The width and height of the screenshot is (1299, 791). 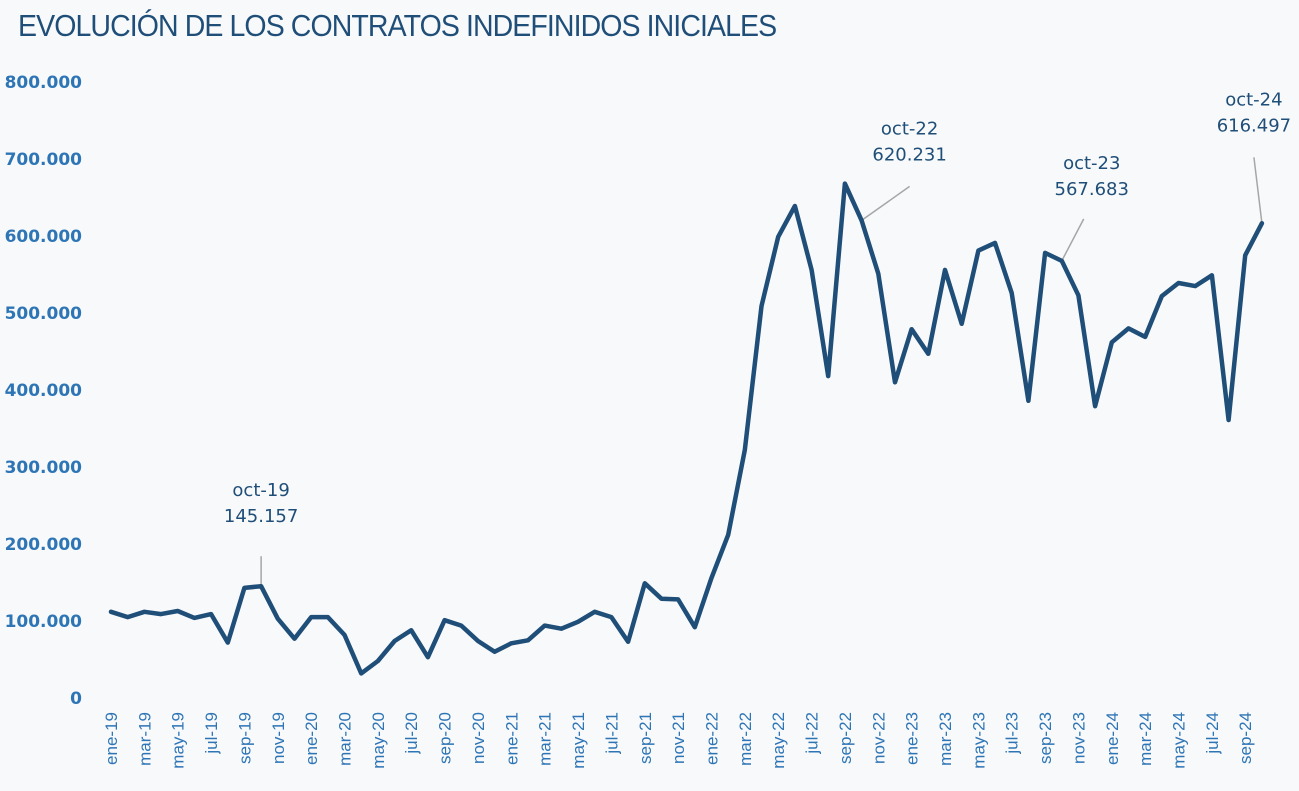 I want to click on x-tick-label: jul-24, so click(x=1212, y=733).